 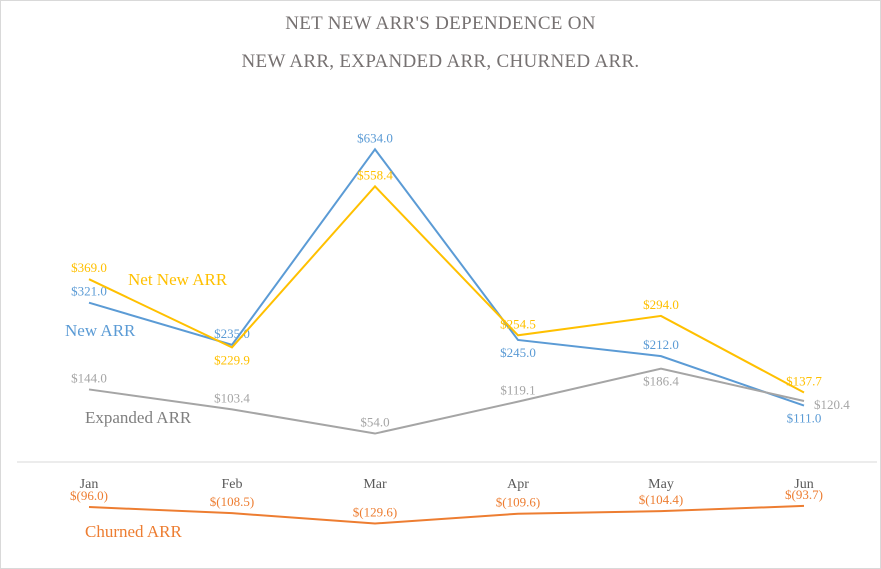 What do you see at coordinates (518, 323) in the screenshot?
I see `data-label: $254.5` at bounding box center [518, 323].